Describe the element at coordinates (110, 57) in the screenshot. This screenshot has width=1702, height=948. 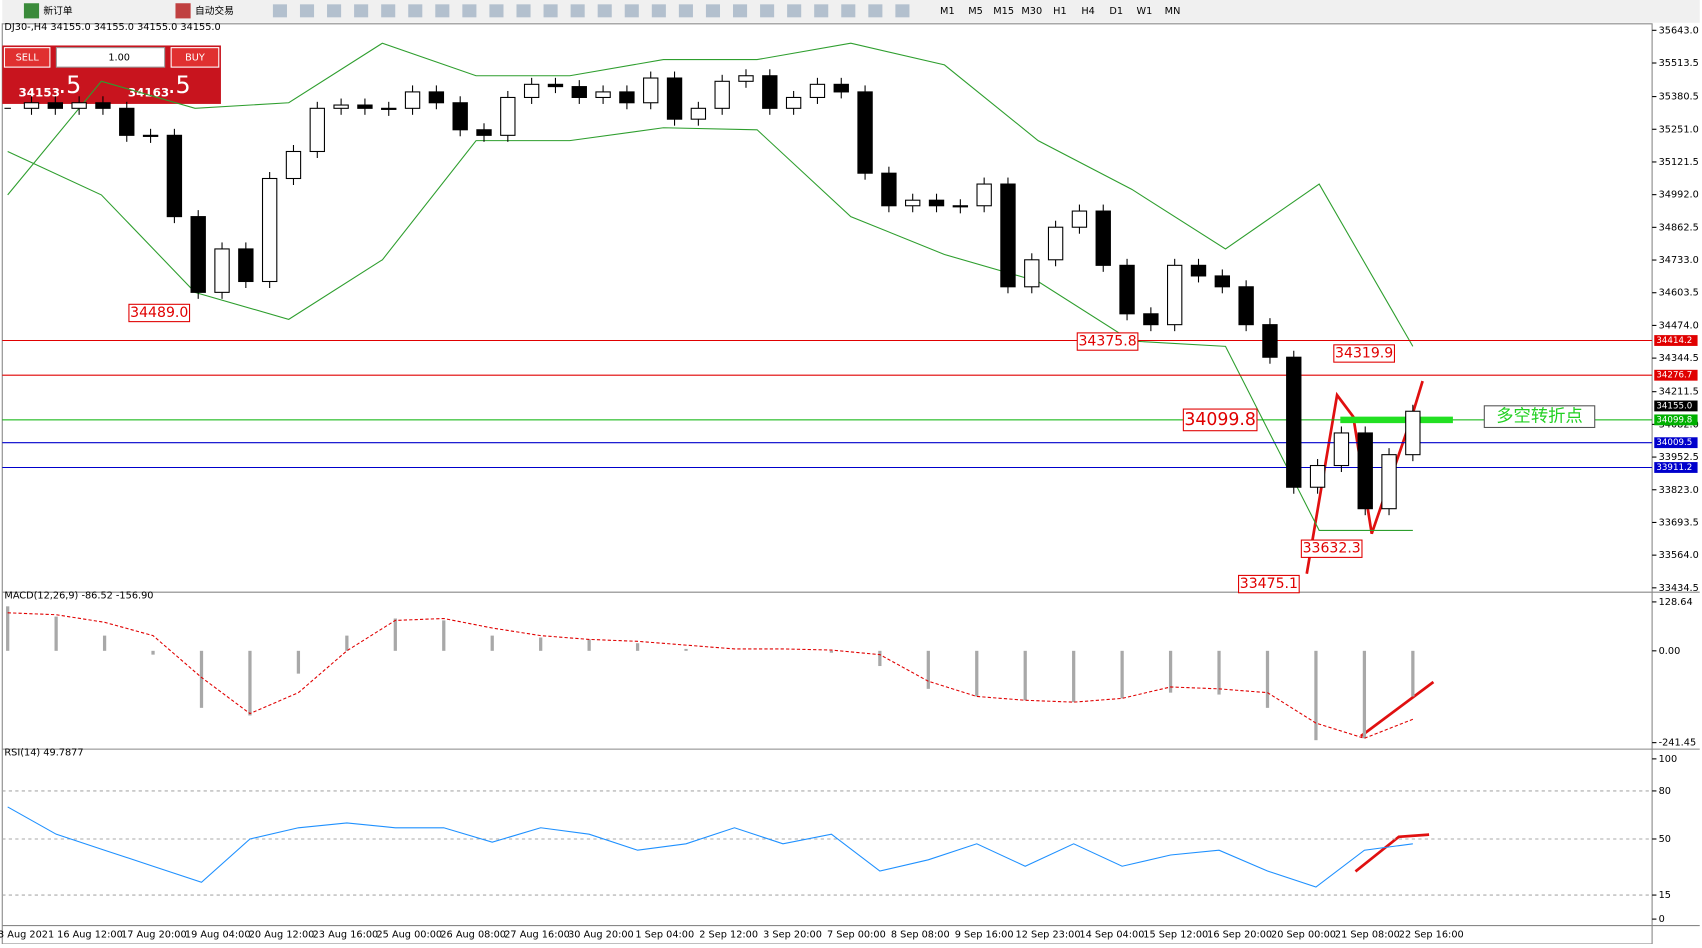
I see `lot-input` at that location.